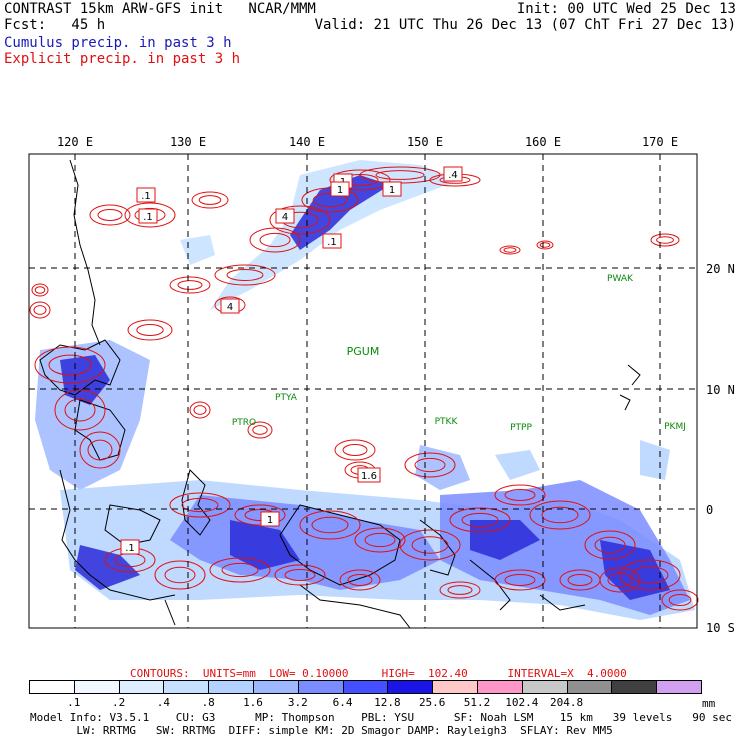  Describe the element at coordinates (459, 353) in the screenshot. I see `station-labels: PGUM PWAK PTYA PTRO PTKK PTPP PKMJ` at that location.